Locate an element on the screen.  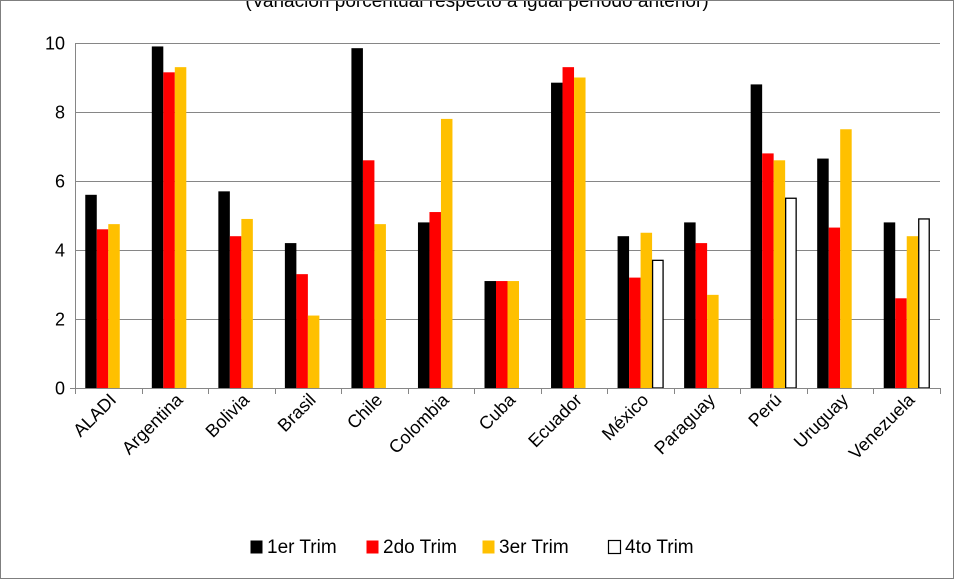
x-tick-label: ALADI is located at coordinates (94, 415).